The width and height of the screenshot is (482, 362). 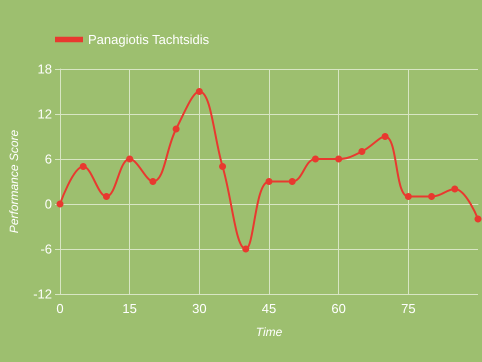 I want to click on x-tick-label: 0, so click(x=60, y=308).